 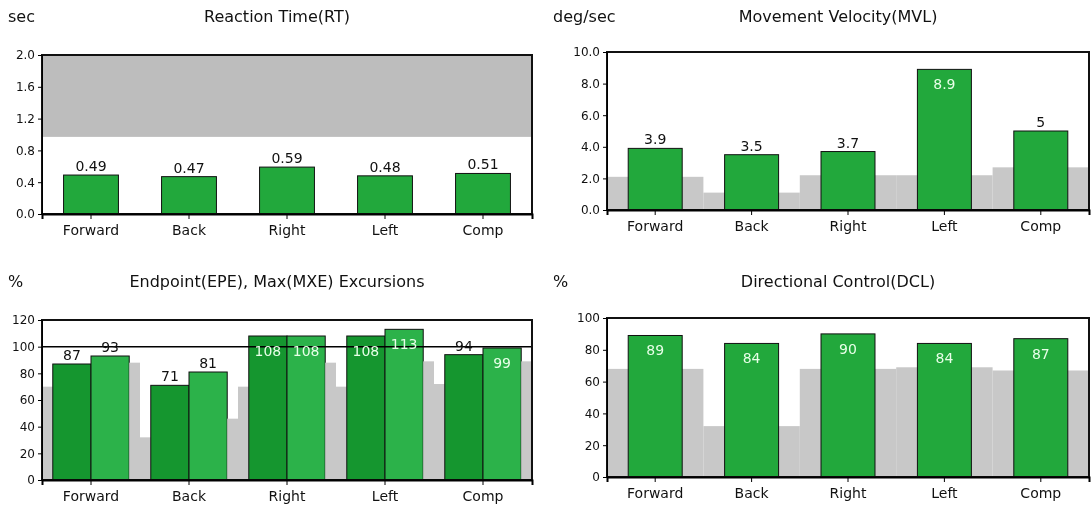 I want to click on y-tick-label: 120, so click(x=23, y=320).